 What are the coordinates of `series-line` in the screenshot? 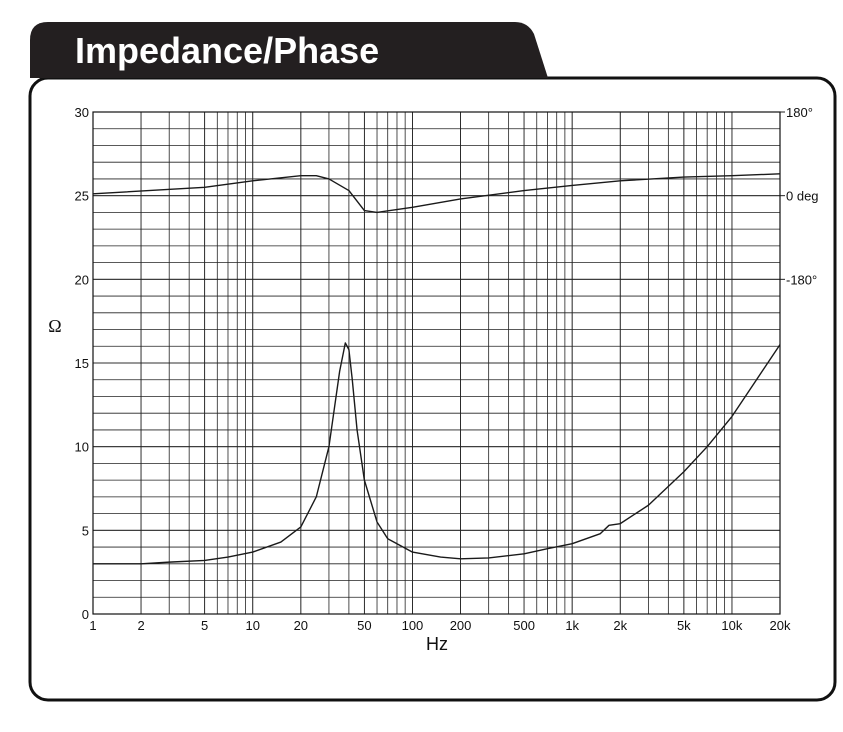 It's located at (436, 193).